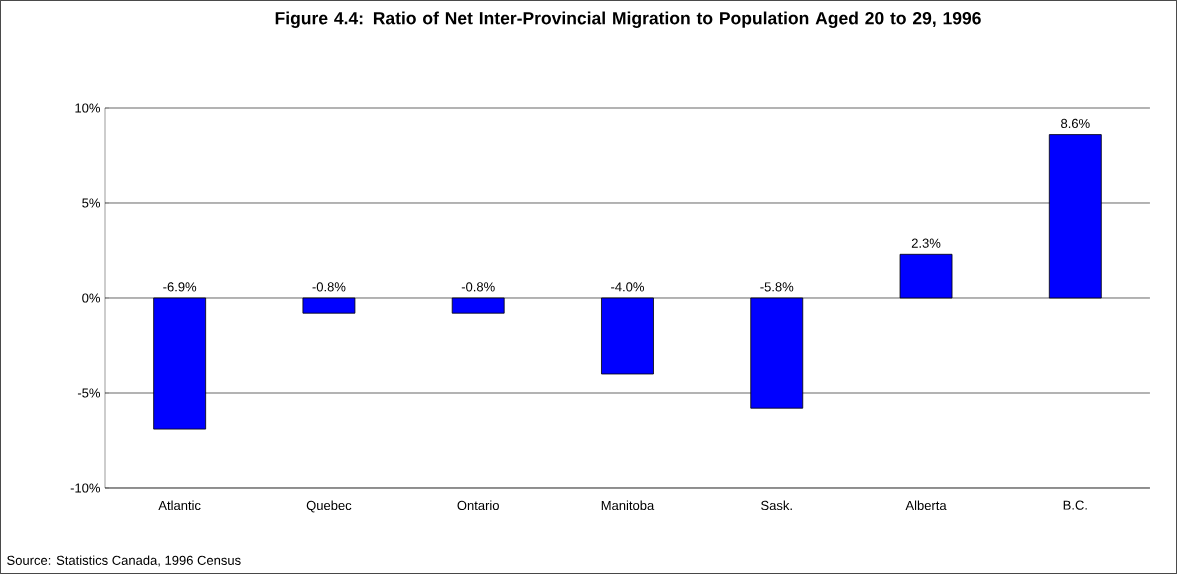 The width and height of the screenshot is (1177, 574). Describe the element at coordinates (329, 506) in the screenshot. I see `x-tick-label: Quebec` at that location.